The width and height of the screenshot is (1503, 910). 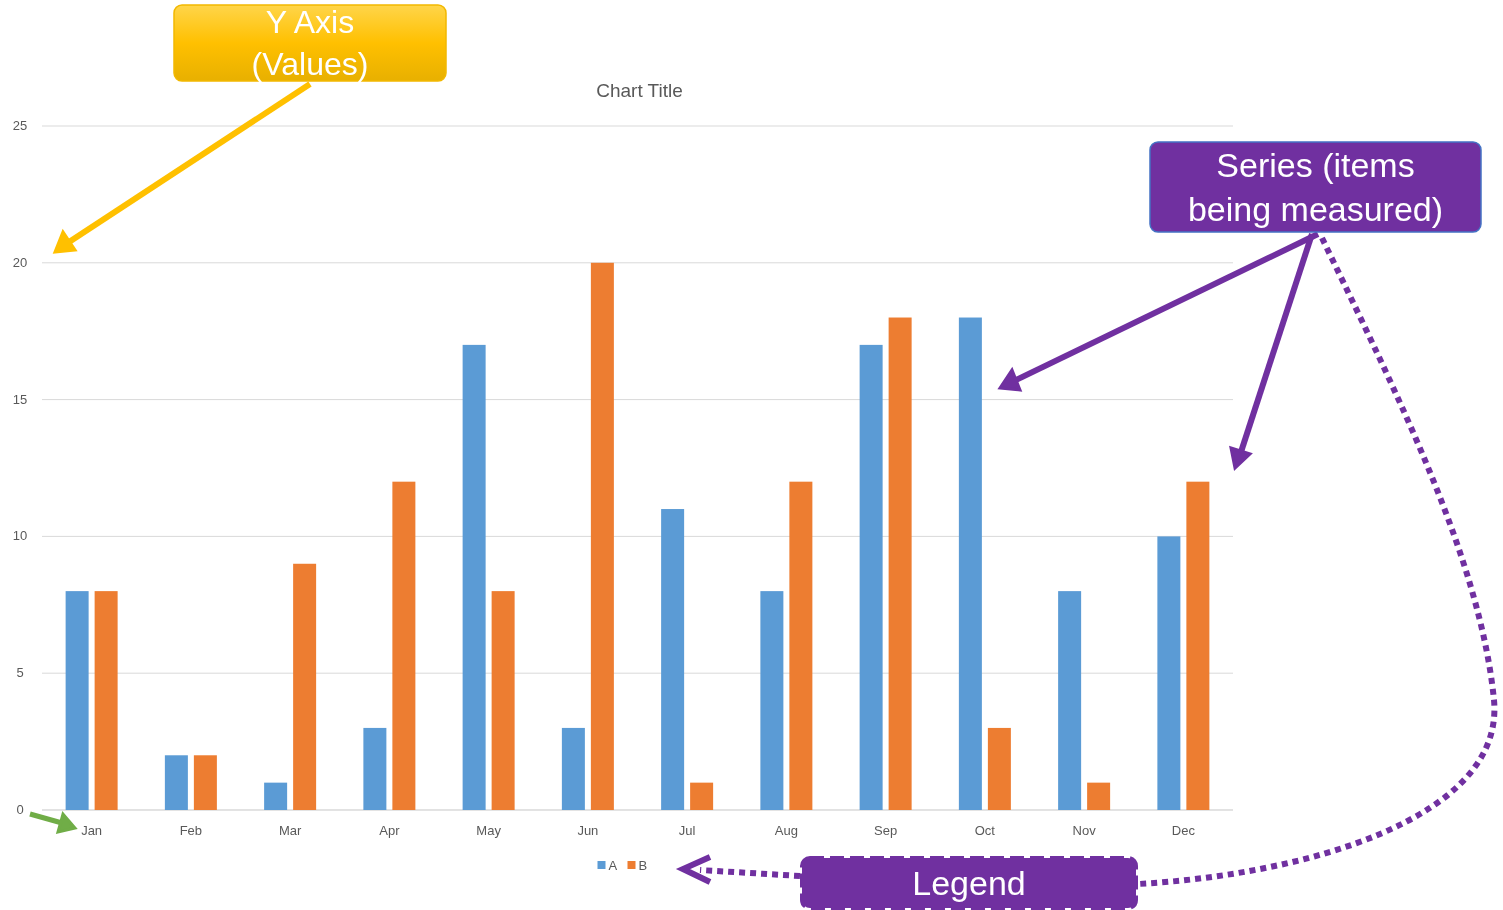 What do you see at coordinates (985, 830) in the screenshot?
I see `x-tick-label: Oct` at bounding box center [985, 830].